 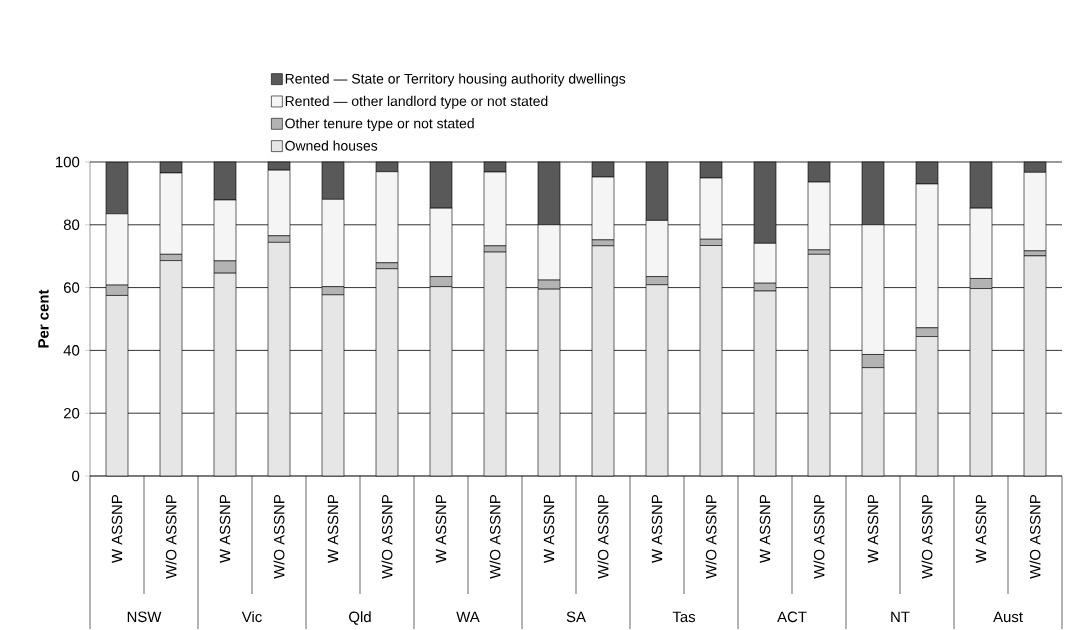 What do you see at coordinates (68, 162) in the screenshot?
I see `y-tick-label: 100` at bounding box center [68, 162].